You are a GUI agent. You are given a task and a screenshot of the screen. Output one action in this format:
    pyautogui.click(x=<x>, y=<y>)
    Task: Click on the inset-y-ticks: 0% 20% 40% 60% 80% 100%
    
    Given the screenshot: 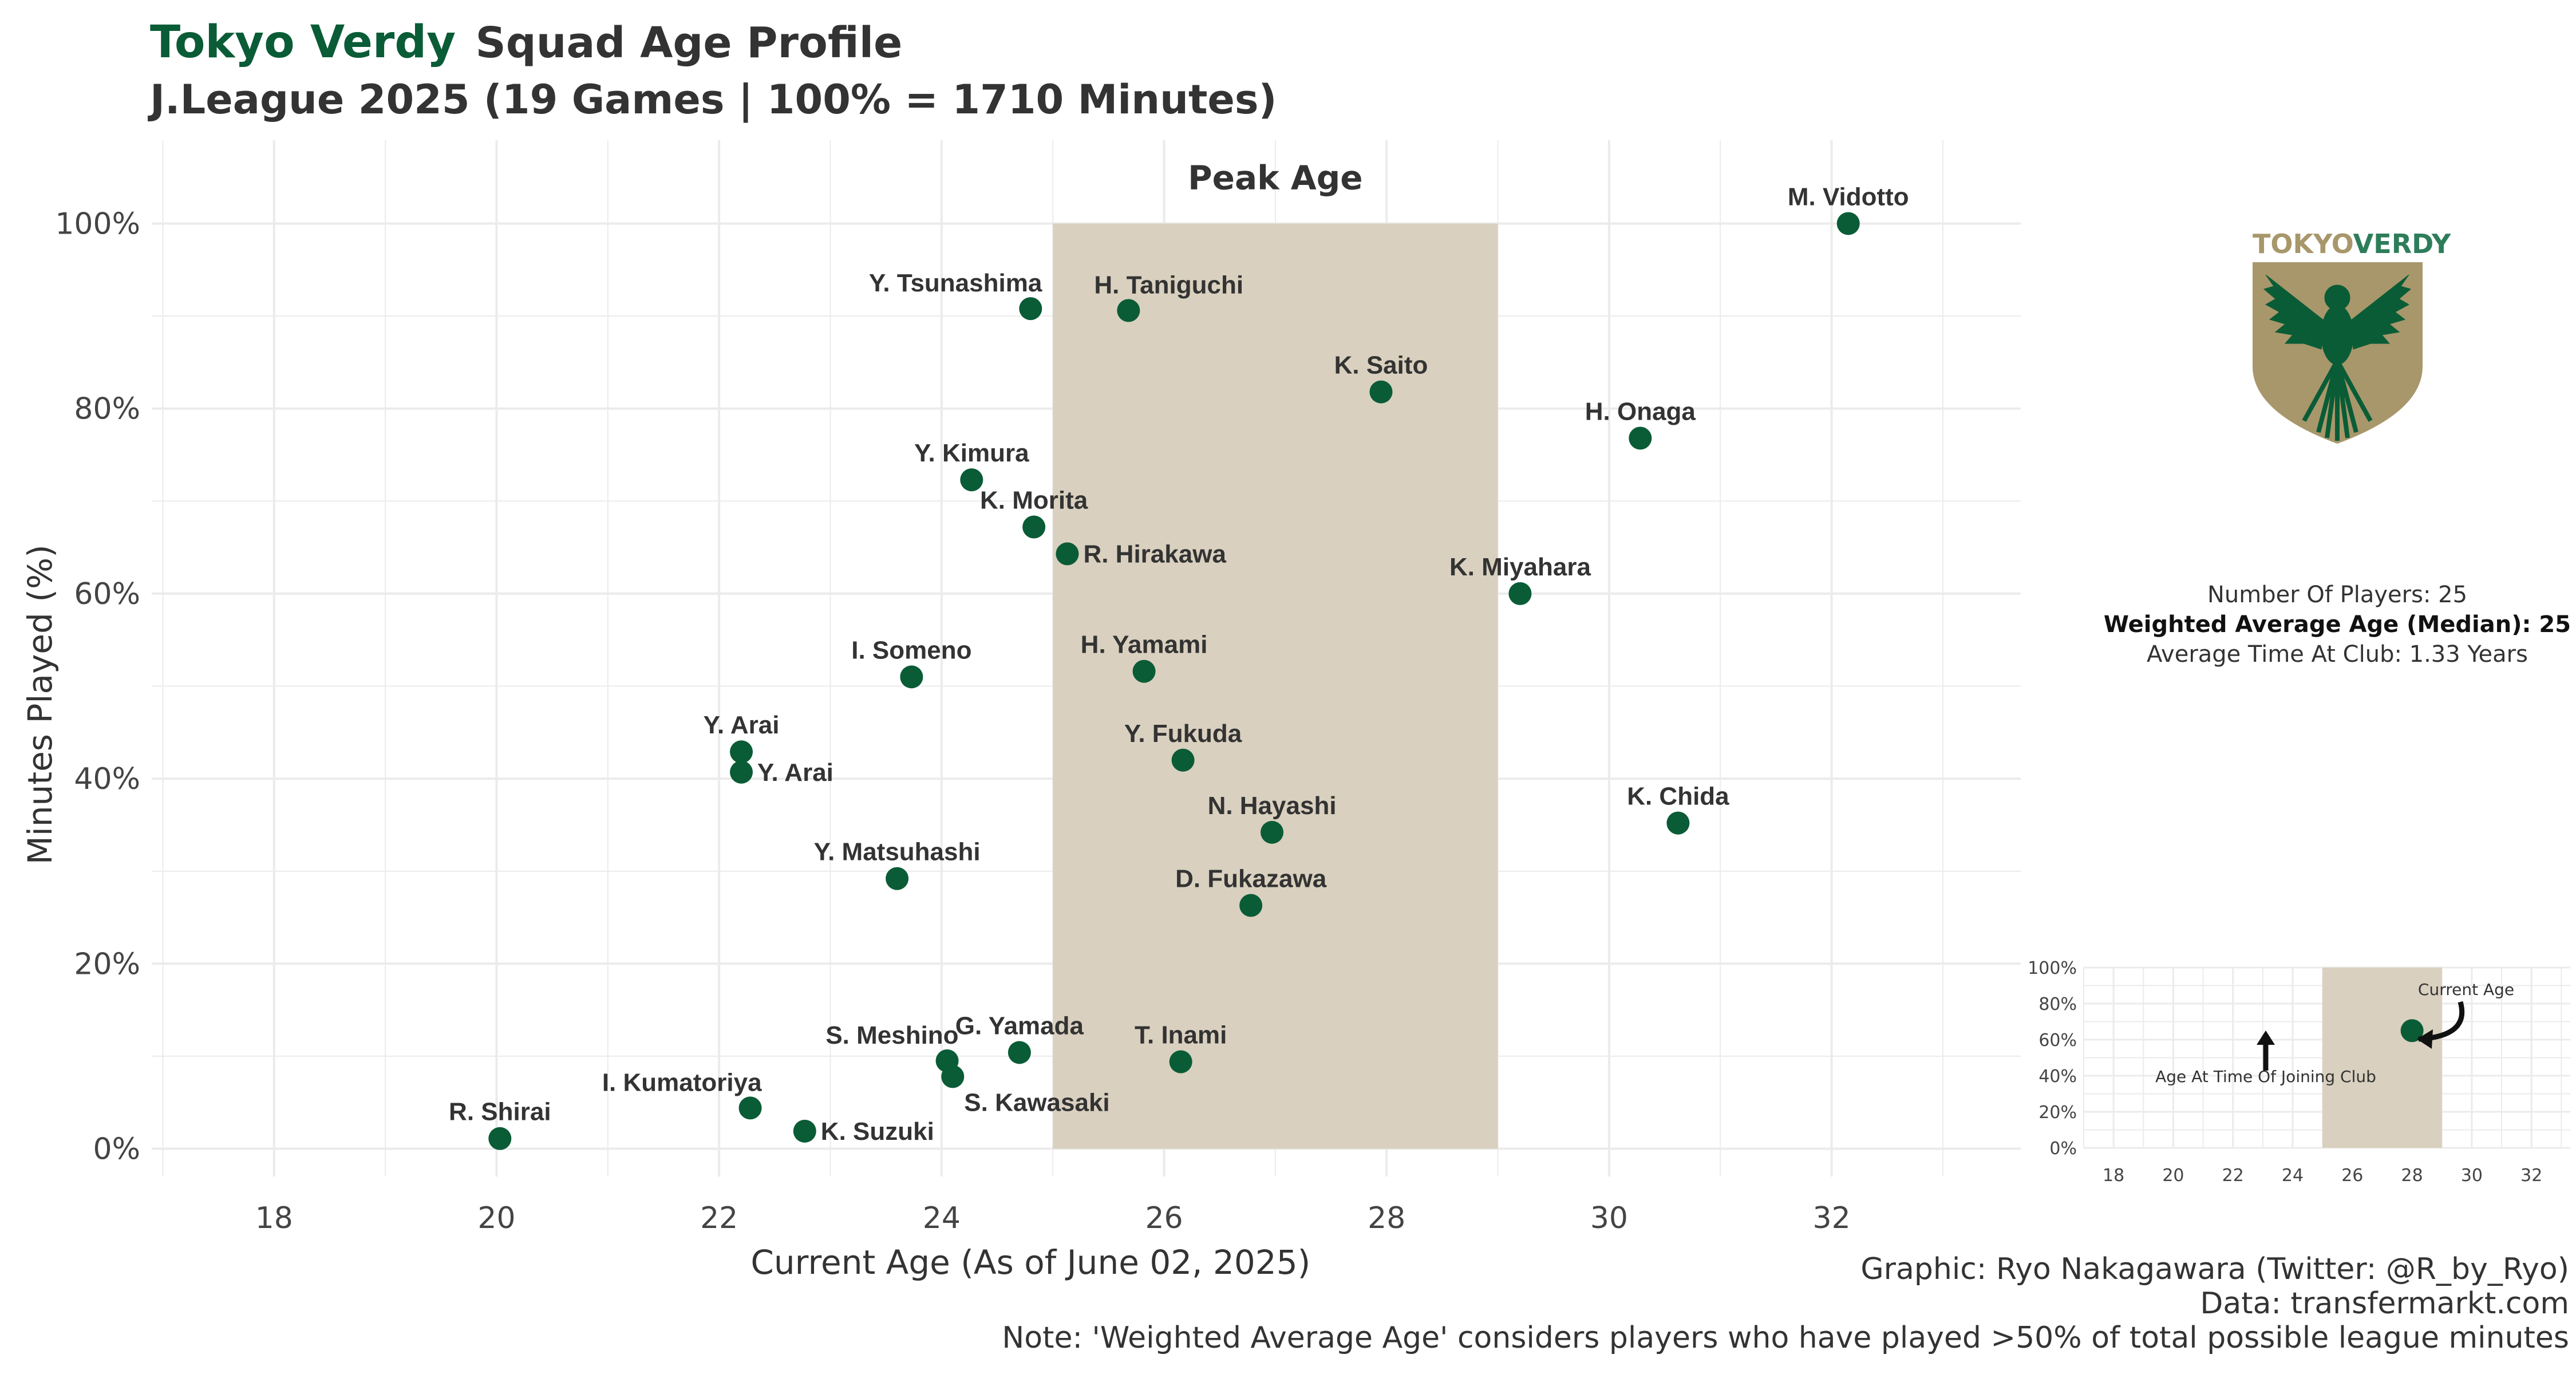 What is the action you would take?
    pyautogui.click(x=2052, y=1058)
    